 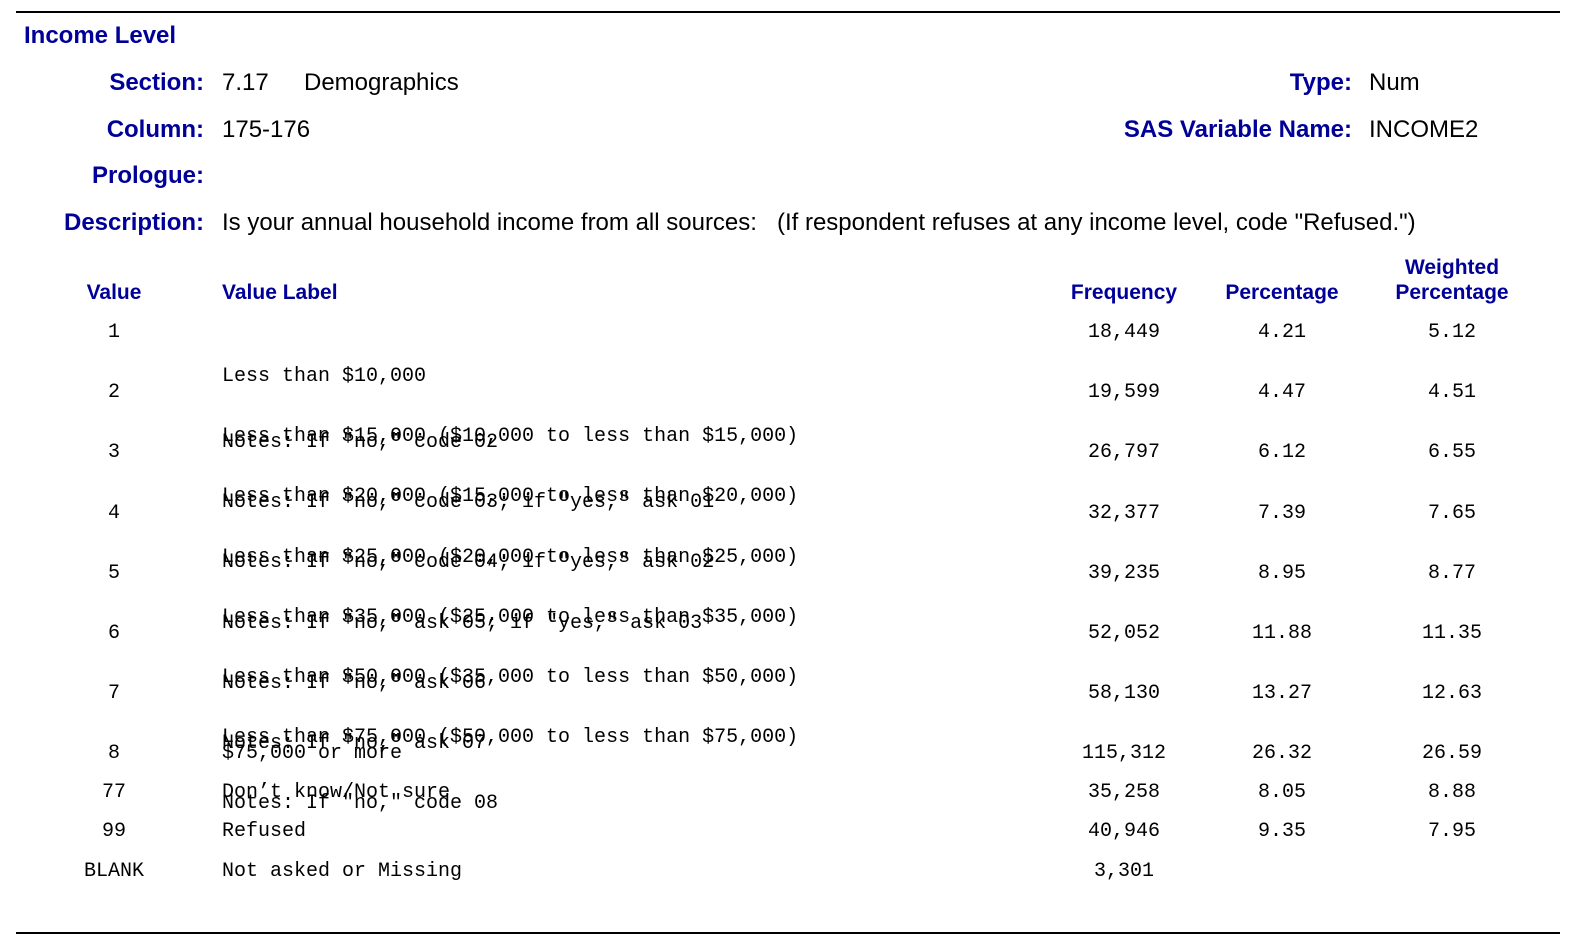 What do you see at coordinates (113, 693) in the screenshot?
I see `row-value: 7` at bounding box center [113, 693].